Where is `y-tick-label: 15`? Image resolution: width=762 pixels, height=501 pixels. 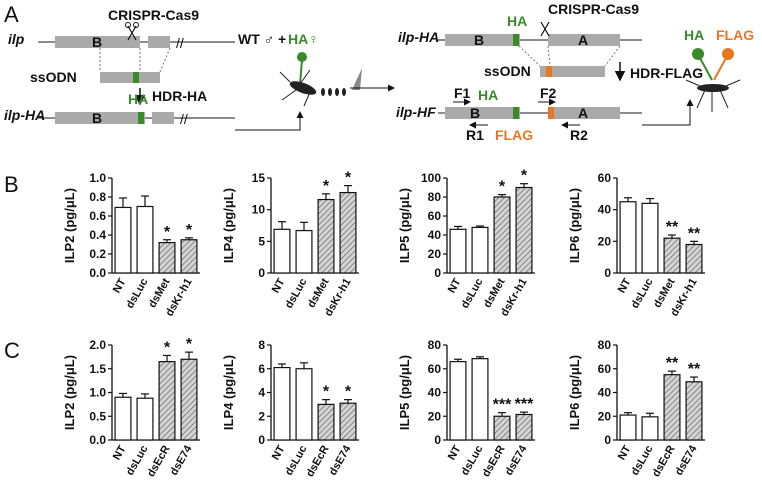
y-tick-label: 15 is located at coordinates (259, 178).